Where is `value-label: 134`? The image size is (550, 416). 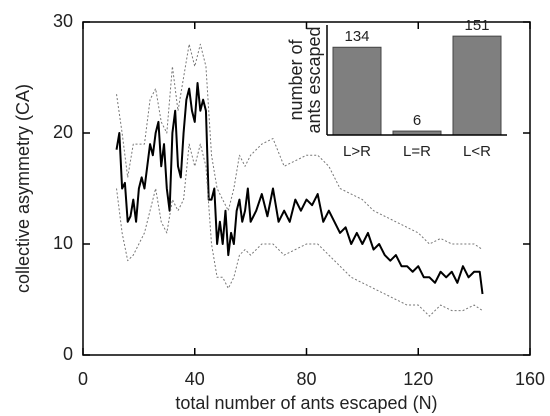
value-label: 134 is located at coordinates (356, 36).